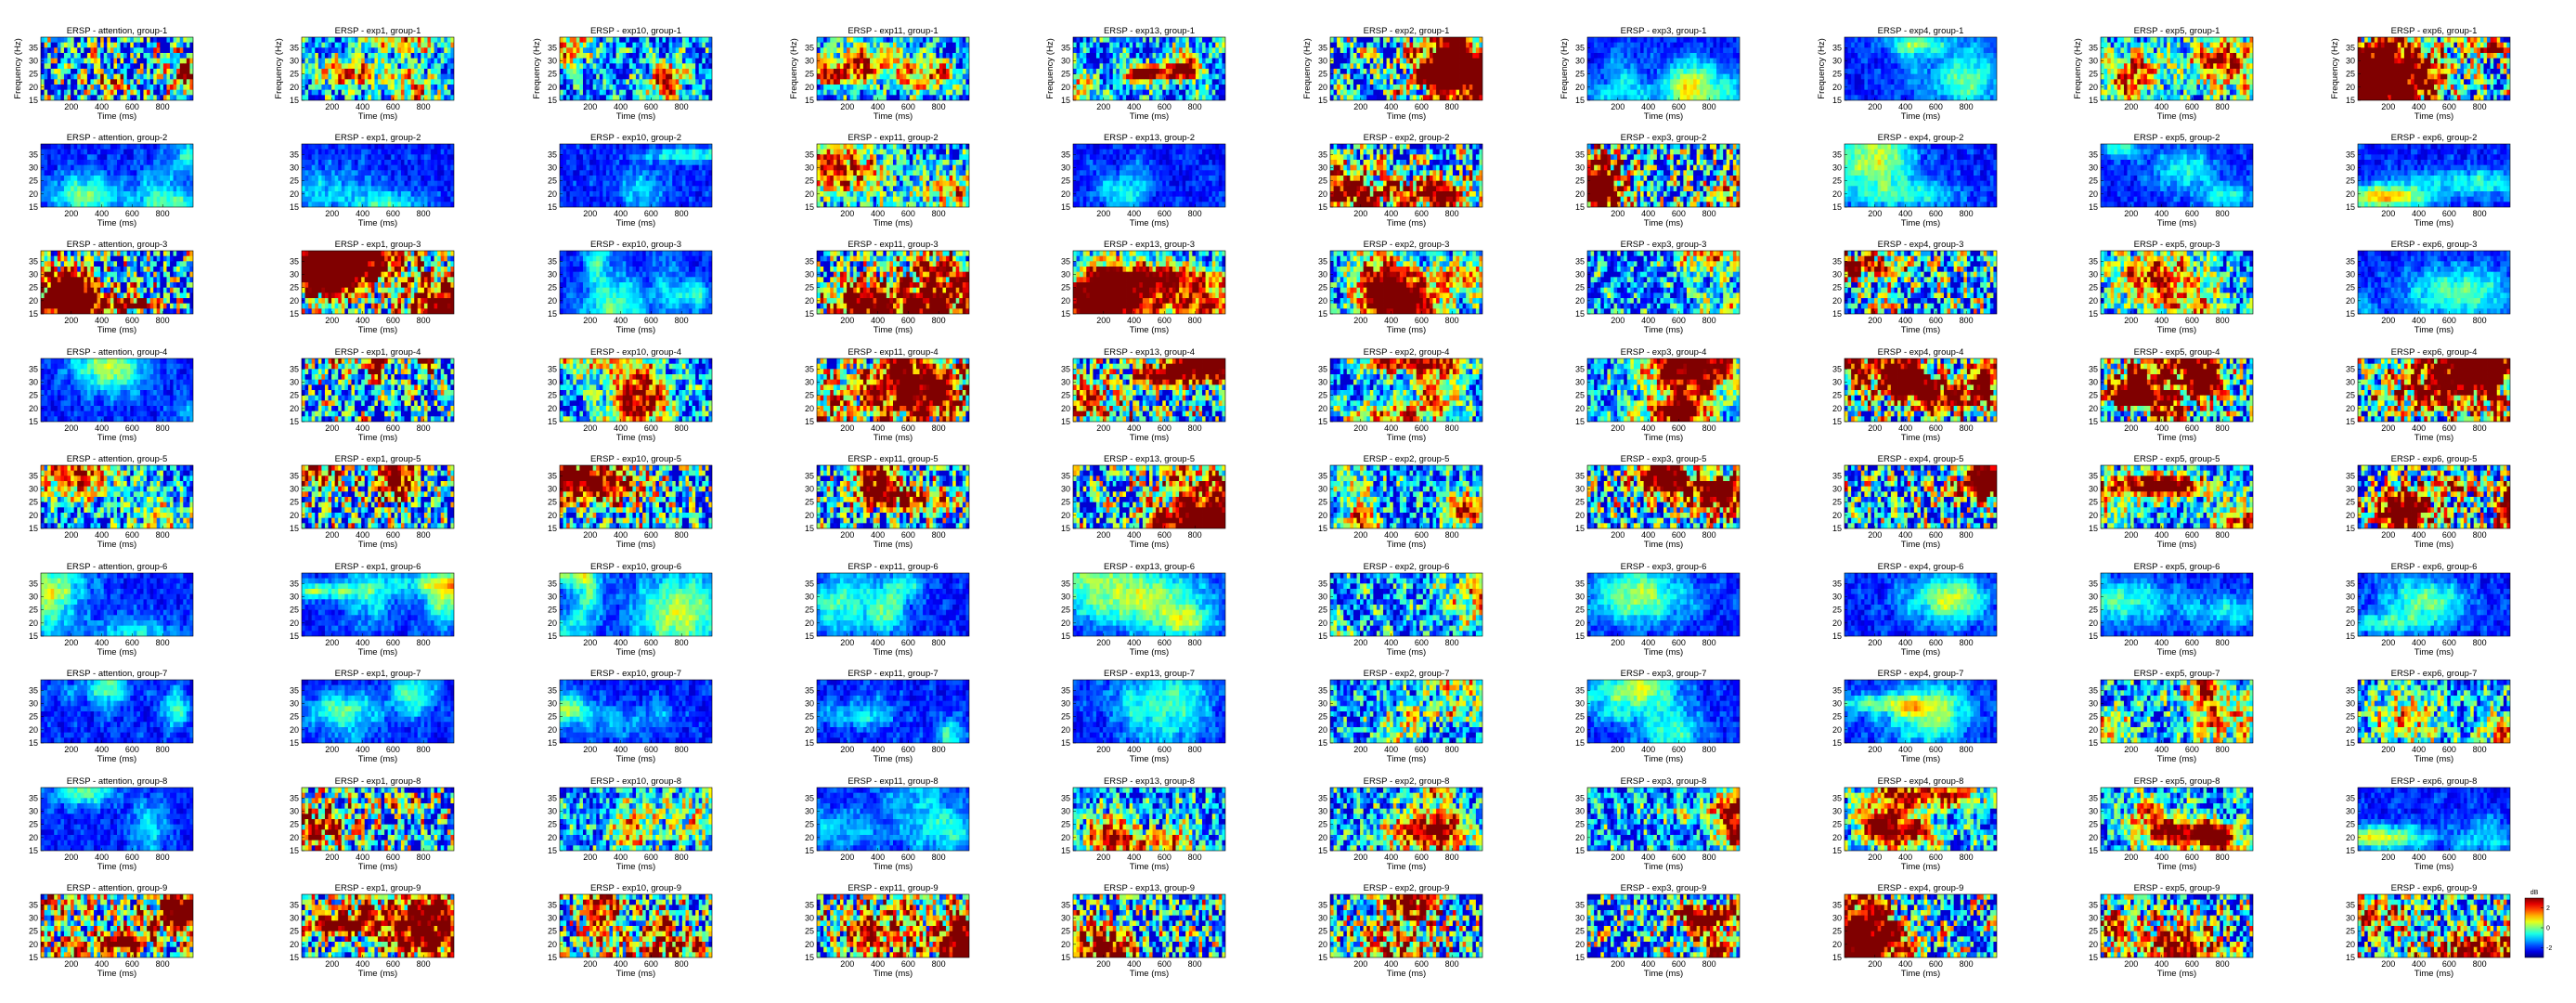 The image size is (2576, 1003). I want to click on y-tick-label: 30, so click(33, 62).